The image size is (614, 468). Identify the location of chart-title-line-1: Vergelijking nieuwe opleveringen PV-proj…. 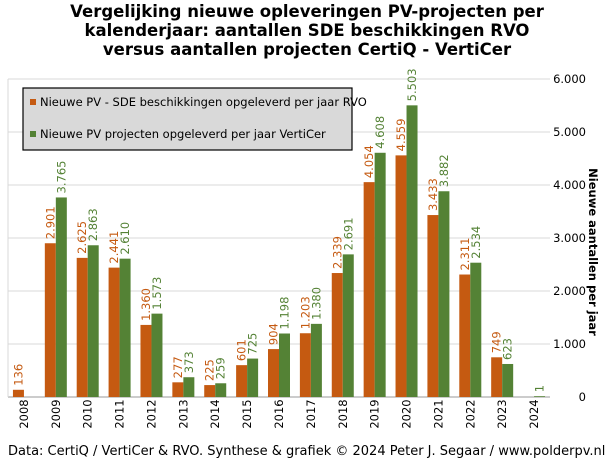
(307, 11).